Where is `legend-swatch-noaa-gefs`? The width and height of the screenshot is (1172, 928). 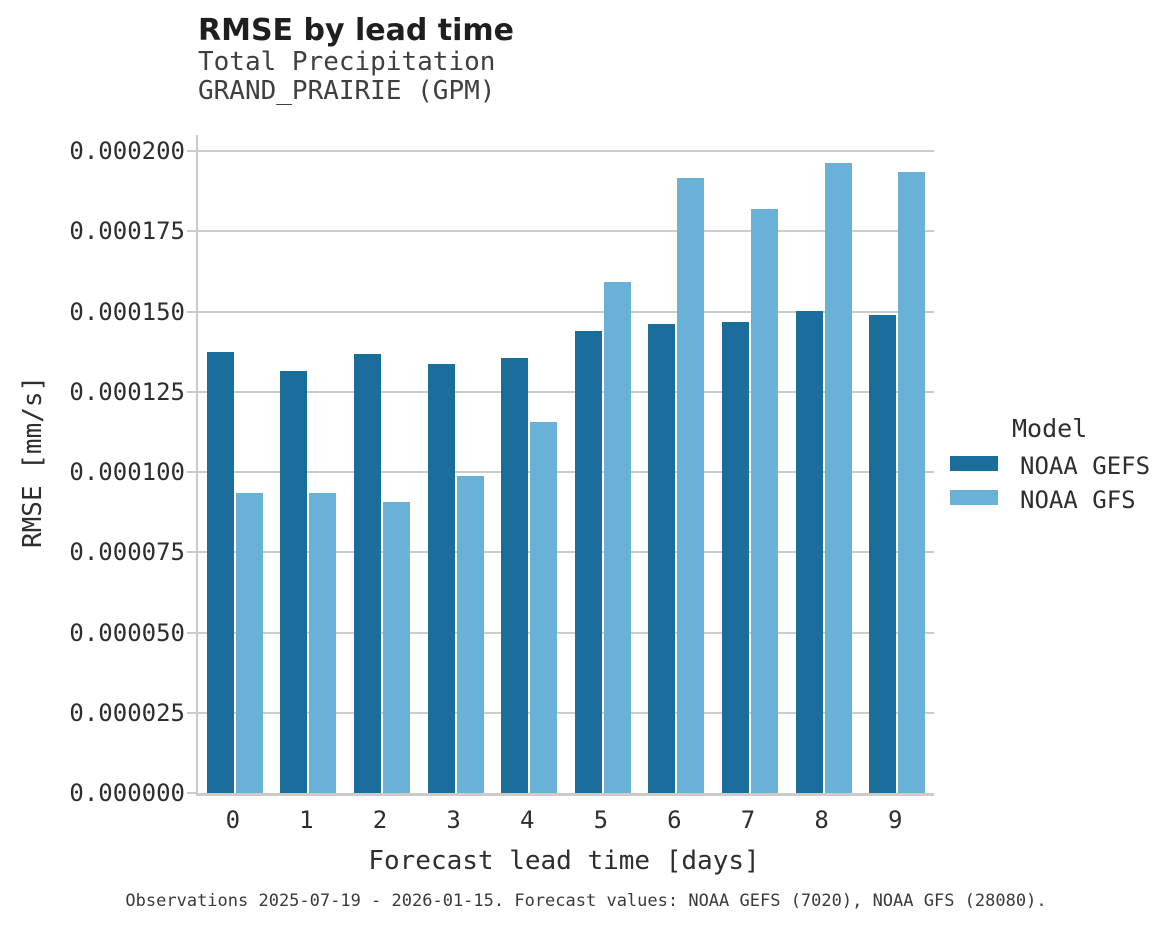 legend-swatch-noaa-gefs is located at coordinates (974, 463).